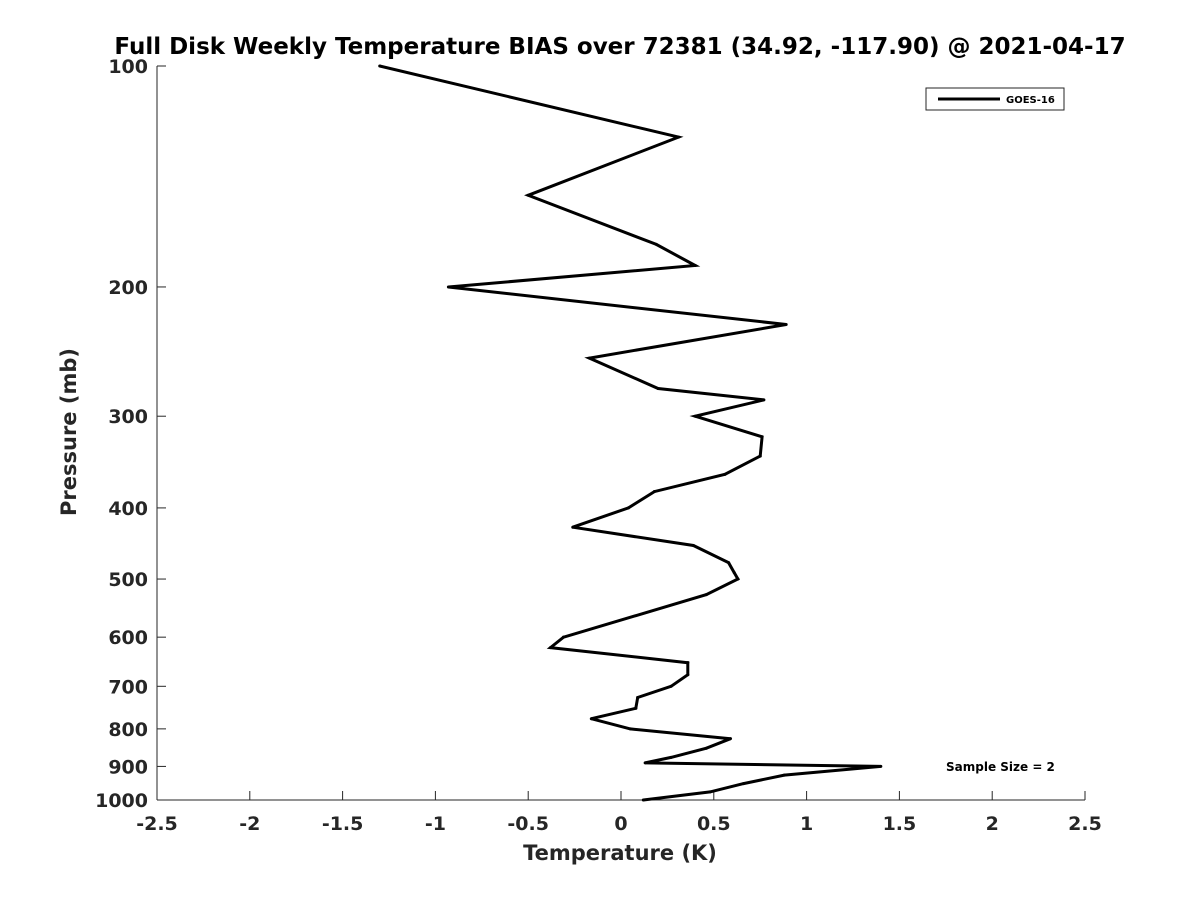  Describe the element at coordinates (806, 824) in the screenshot. I see `x-tick-label: 1` at that location.